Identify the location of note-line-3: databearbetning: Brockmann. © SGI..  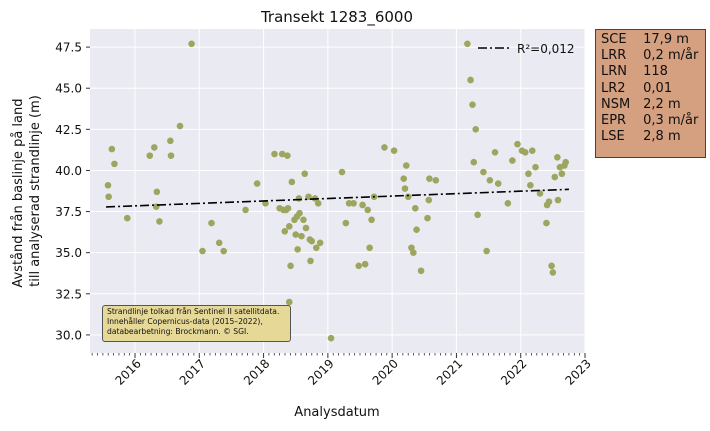
(178, 331).